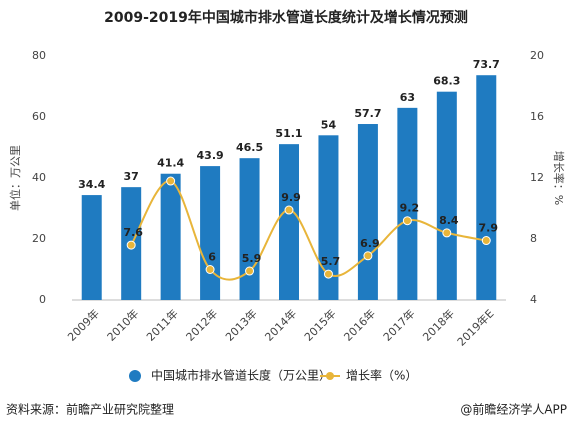 This screenshot has height=429, width=573. Describe the element at coordinates (170, 163) in the screenshot. I see `bar-label: 41.4` at that location.